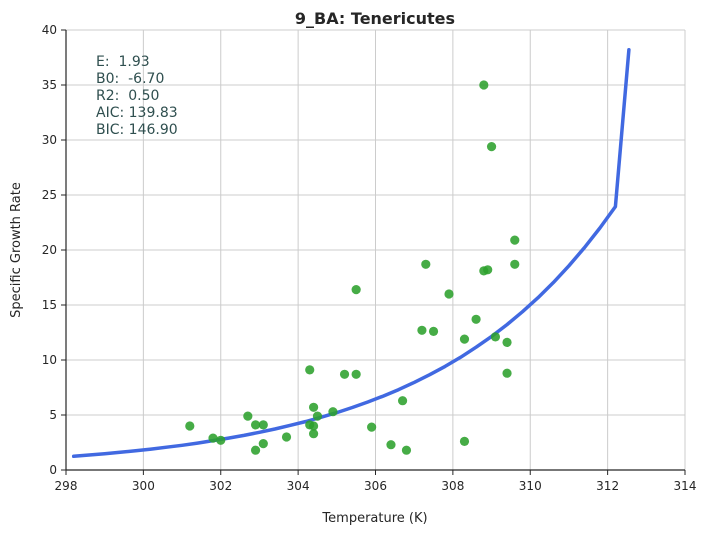  I want to click on stat-line: BIC: 146.90, so click(137, 130).